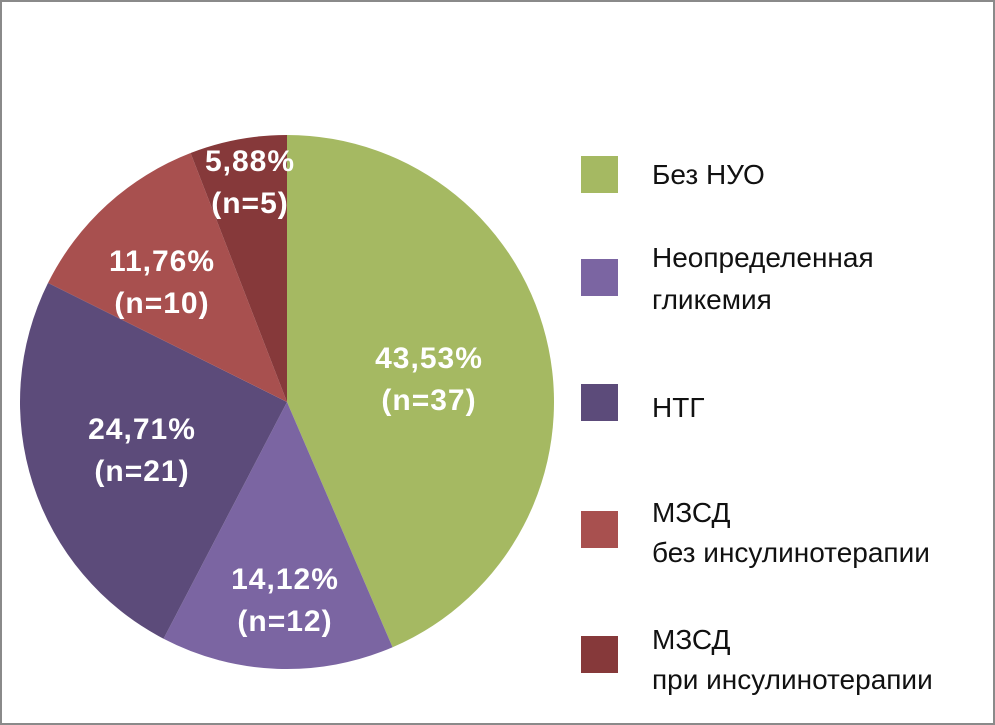 The height and width of the screenshot is (725, 995). Describe the element at coordinates (162, 261) in the screenshot. I see `slice-percent-label: 11,76%` at that location.